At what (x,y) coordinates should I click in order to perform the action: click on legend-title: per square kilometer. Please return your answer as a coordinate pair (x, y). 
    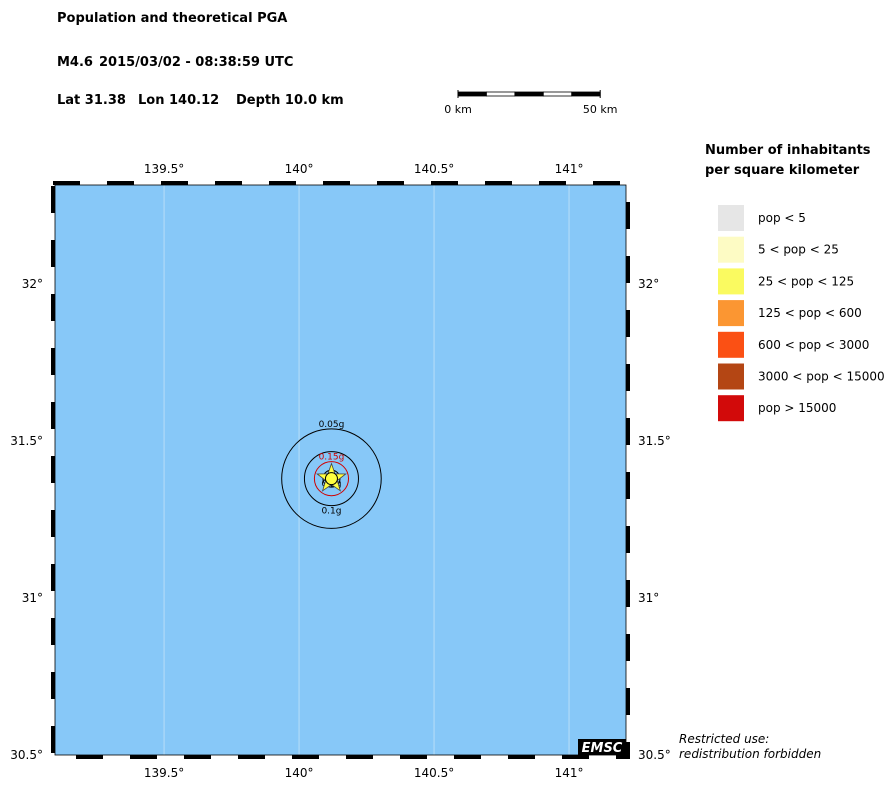
    Looking at the image, I should click on (782, 170).